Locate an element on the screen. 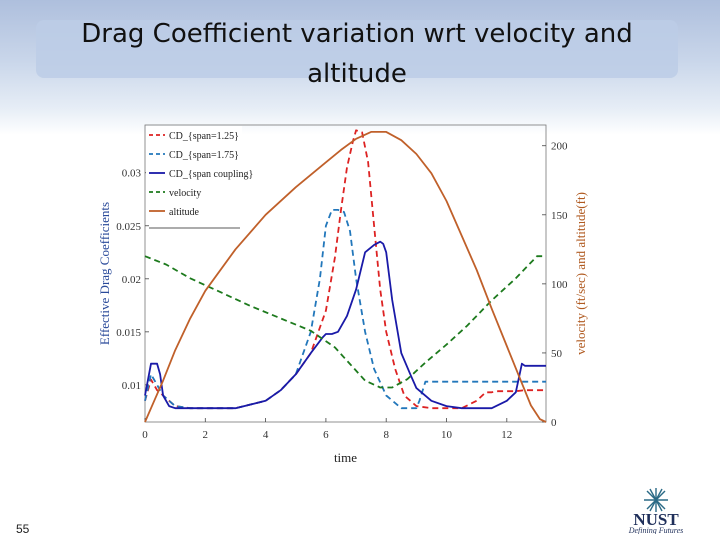  x-tick-label: 6 is located at coordinates (326, 435).